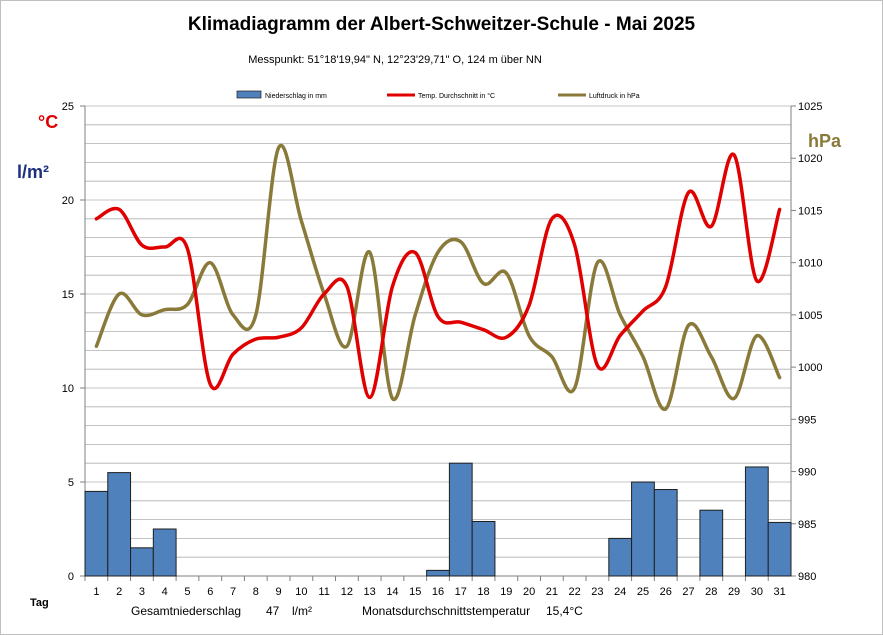 The image size is (883, 635). I want to click on x-tick-label: 9, so click(279, 592).